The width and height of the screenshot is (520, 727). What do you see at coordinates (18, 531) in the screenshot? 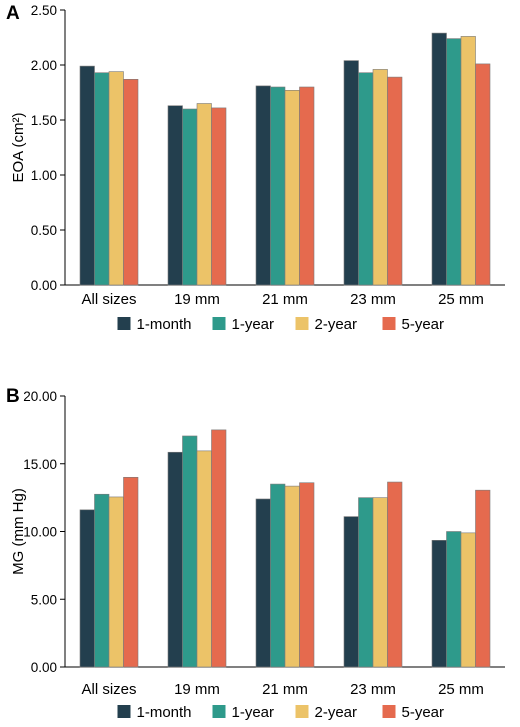
I see `y-axis-title: MG (mm Hg)` at bounding box center [18, 531].